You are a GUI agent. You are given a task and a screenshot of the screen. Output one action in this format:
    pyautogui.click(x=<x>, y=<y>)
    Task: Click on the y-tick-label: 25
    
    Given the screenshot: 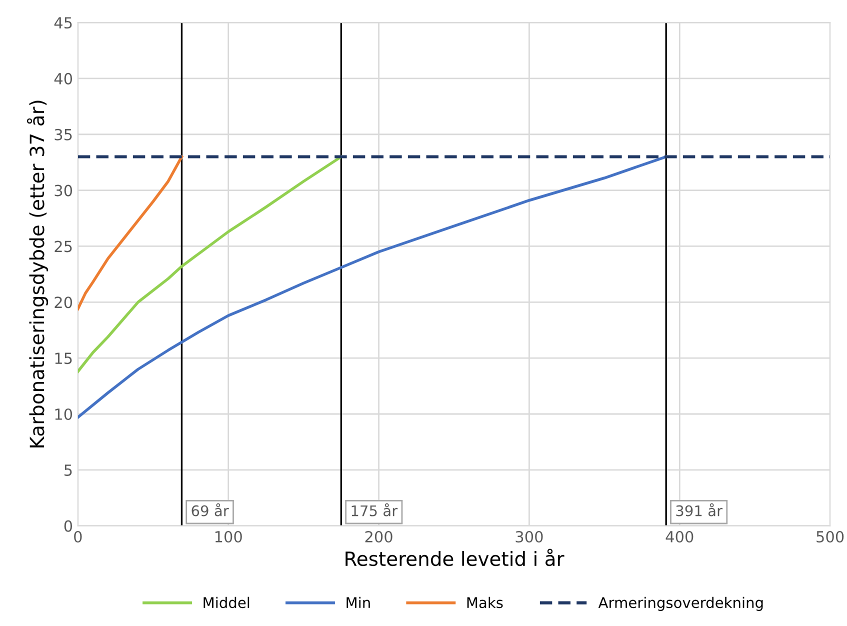 What is the action you would take?
    pyautogui.click(x=63, y=246)
    